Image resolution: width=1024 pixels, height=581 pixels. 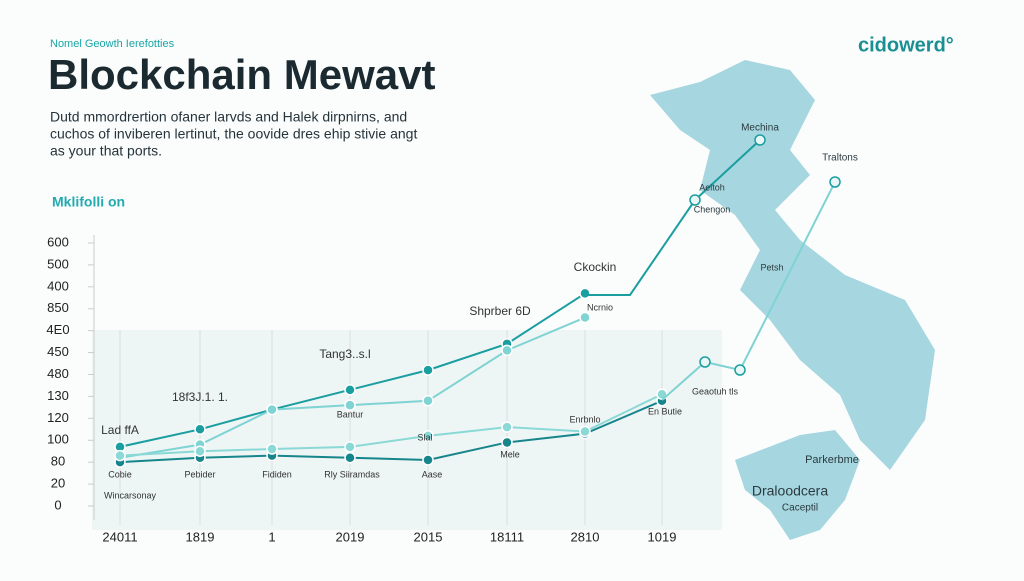 What do you see at coordinates (344, 354) in the screenshot?
I see `annotation: Tang3..s.l` at bounding box center [344, 354].